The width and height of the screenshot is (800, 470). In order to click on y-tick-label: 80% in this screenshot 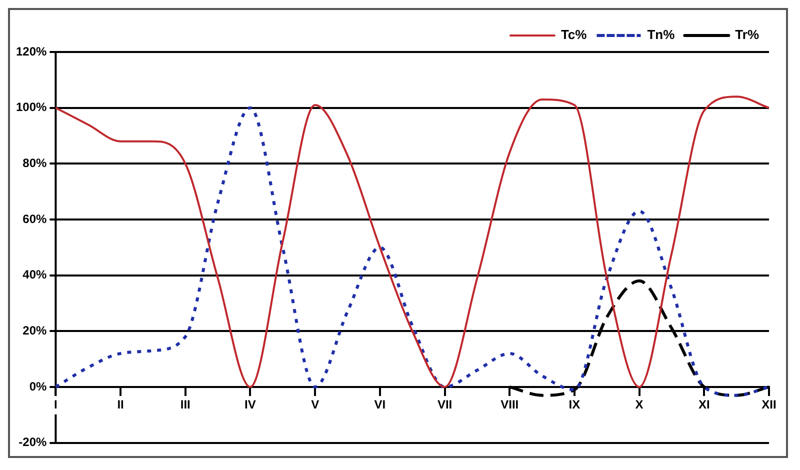, I will do `click(35, 163)`.